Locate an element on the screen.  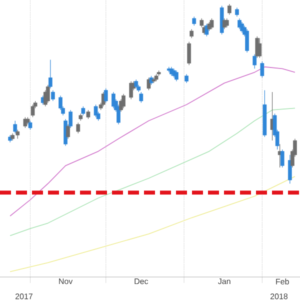
x-tick-label: Dec is located at coordinates (141, 281).